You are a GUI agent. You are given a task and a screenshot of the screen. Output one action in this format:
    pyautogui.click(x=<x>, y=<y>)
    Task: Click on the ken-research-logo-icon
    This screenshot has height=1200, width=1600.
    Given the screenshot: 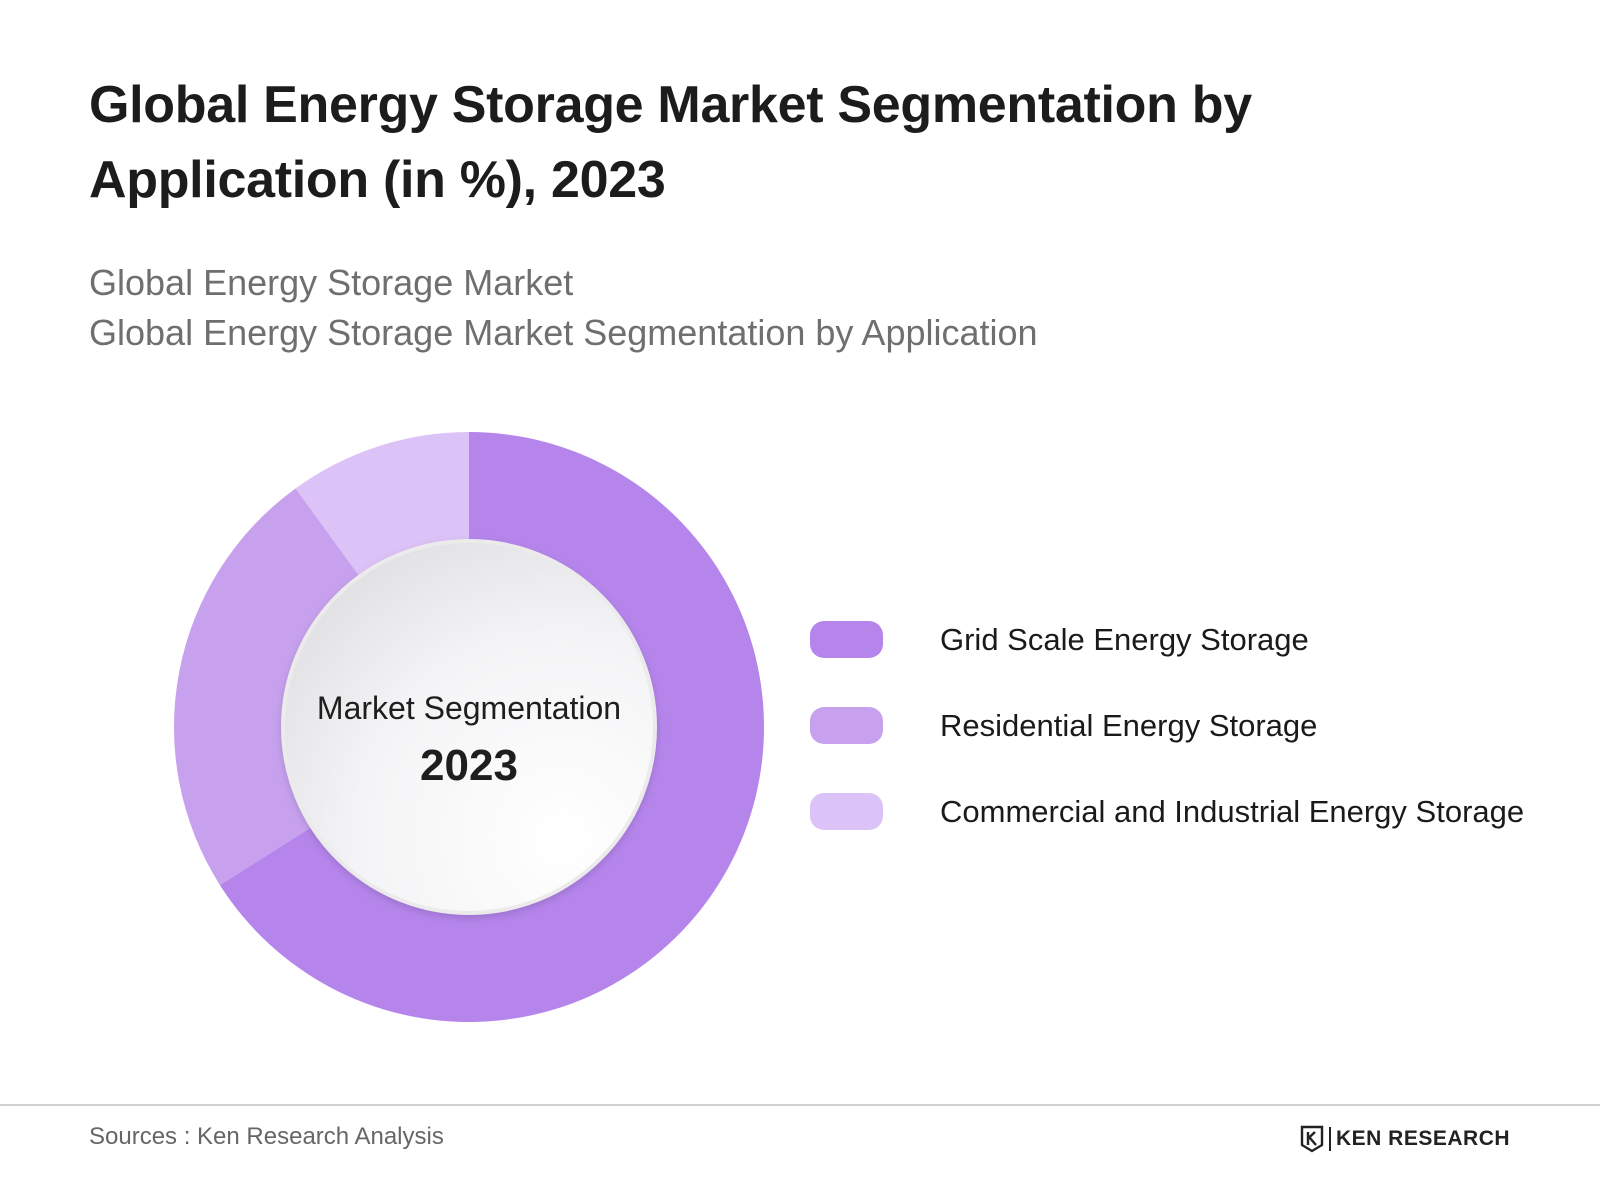 What is the action you would take?
    pyautogui.click(x=1312, y=1139)
    